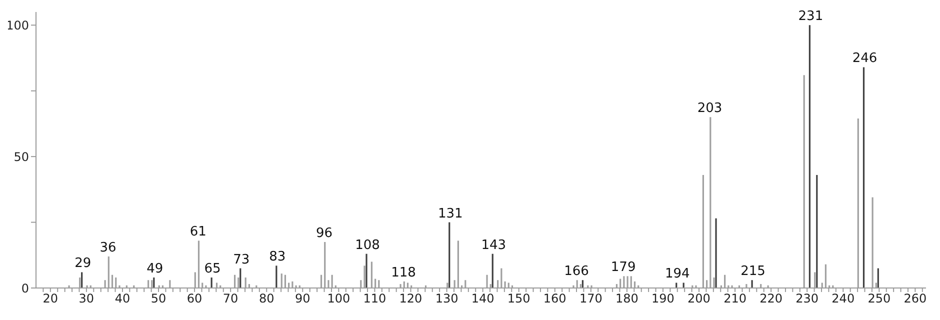  What do you see at coordinates (277, 257) in the screenshot?
I see `annotation: 83` at bounding box center [277, 257].